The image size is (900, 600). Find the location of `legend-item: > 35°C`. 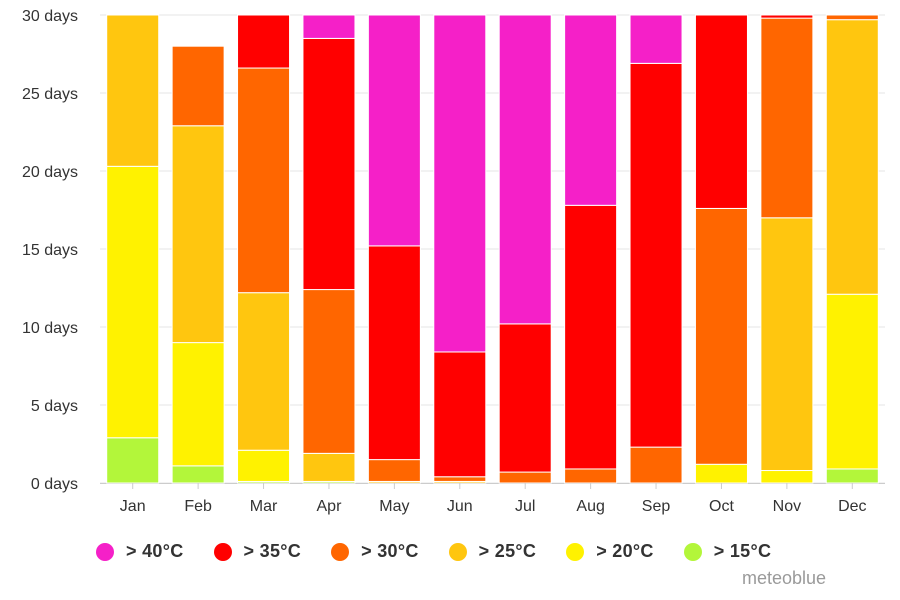

legend-item: > 35°C is located at coordinates (257, 551).